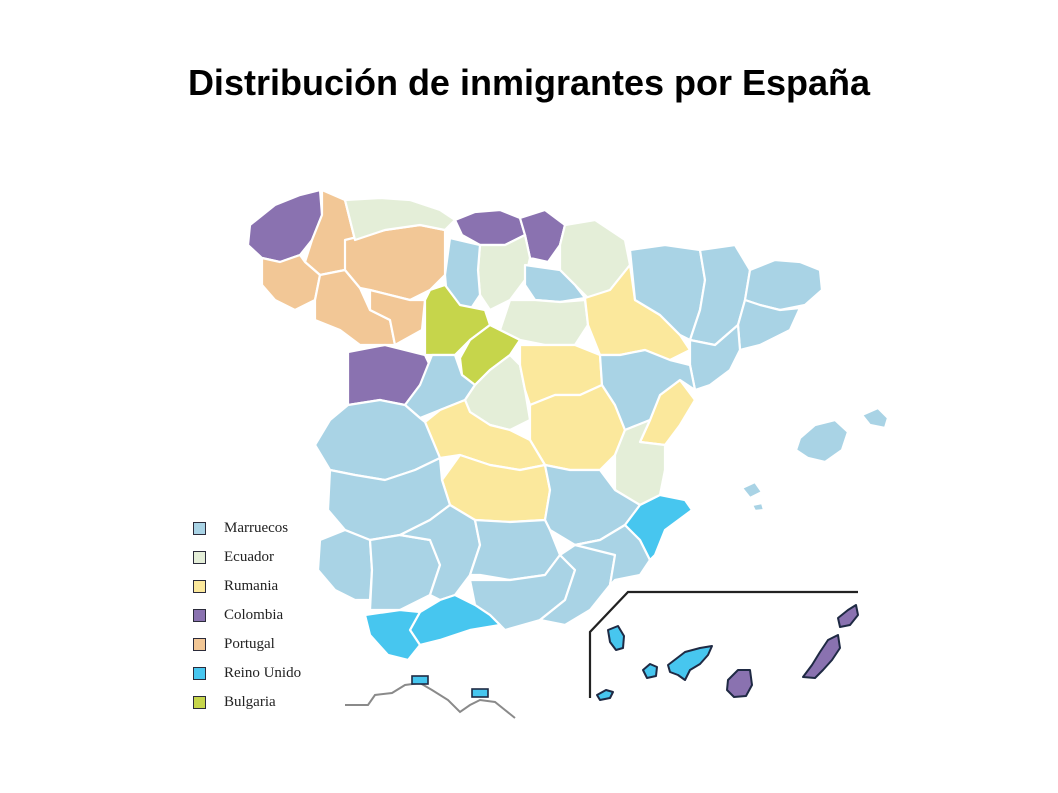 The height and width of the screenshot is (793, 1058). Describe the element at coordinates (392, 635) in the screenshot. I see `region-cadiz` at that location.